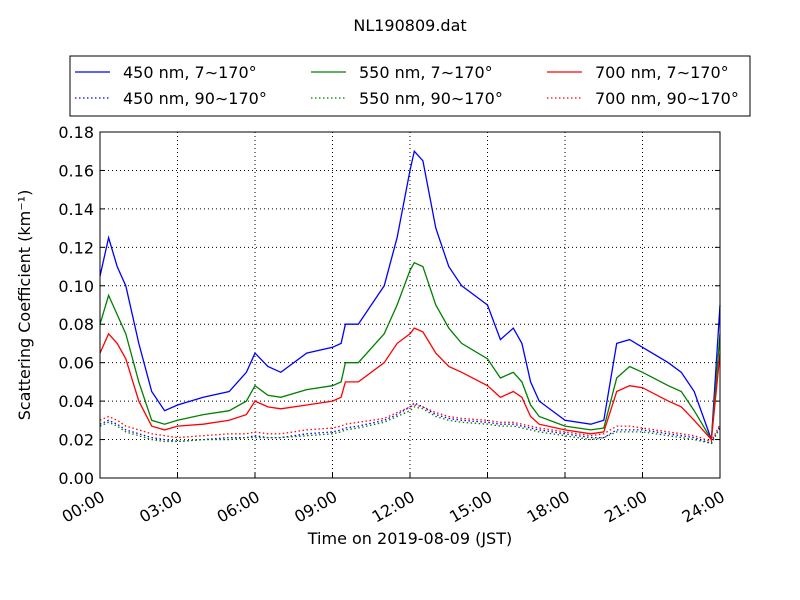 Image resolution: width=800 pixels, height=600 pixels. Describe the element at coordinates (625, 507) in the screenshot. I see `x-tick-label: 21:00` at that location.